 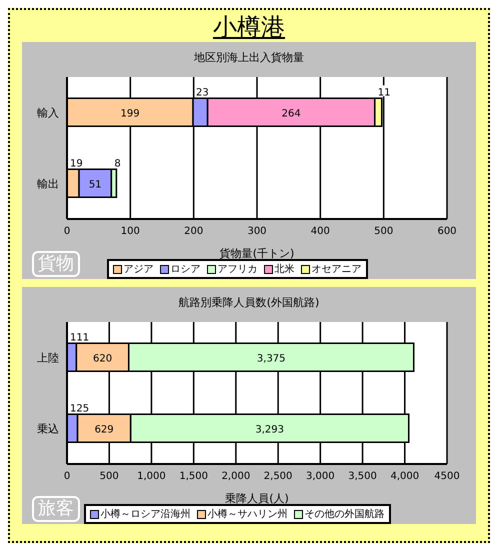 I want to click on data-label: 111, so click(x=80, y=338).